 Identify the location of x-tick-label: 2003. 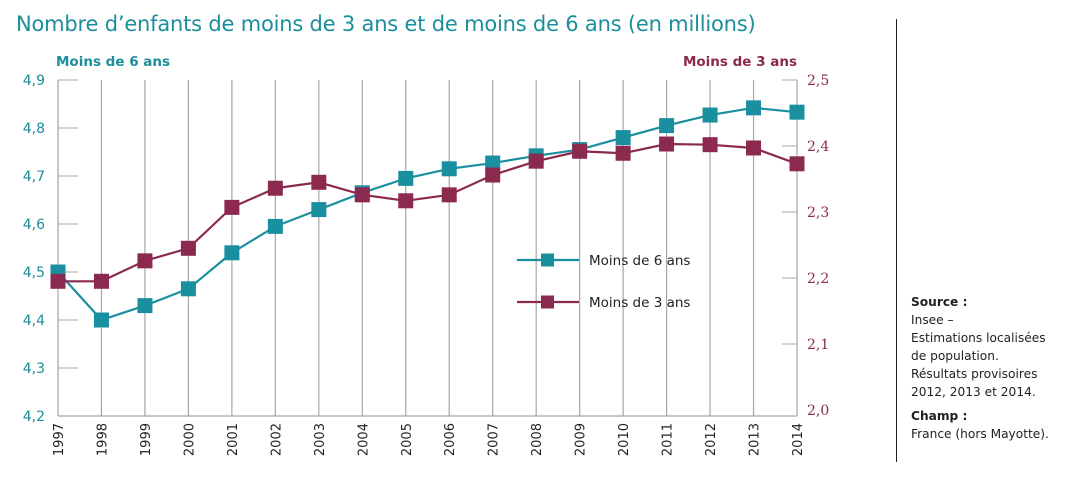
(320, 439).